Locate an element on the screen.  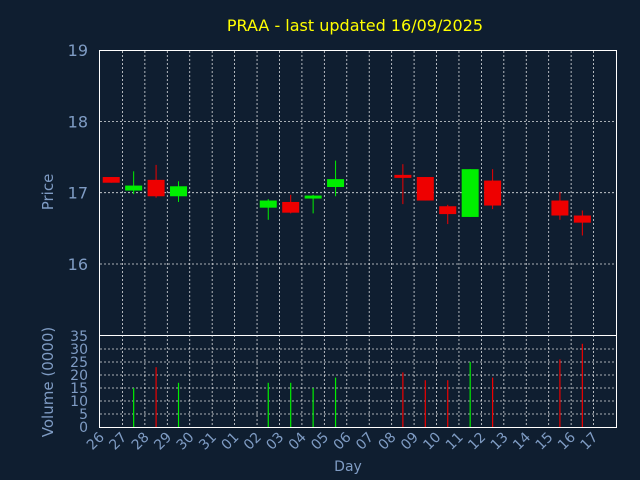
volume-y-tick-label: 5 is located at coordinates (83, 415).